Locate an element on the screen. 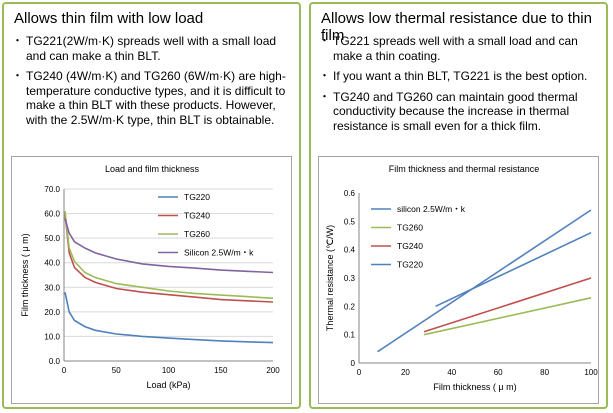 This screenshot has width=613, height=413. c0-legend-label-3: TG260 is located at coordinates (197, 234).